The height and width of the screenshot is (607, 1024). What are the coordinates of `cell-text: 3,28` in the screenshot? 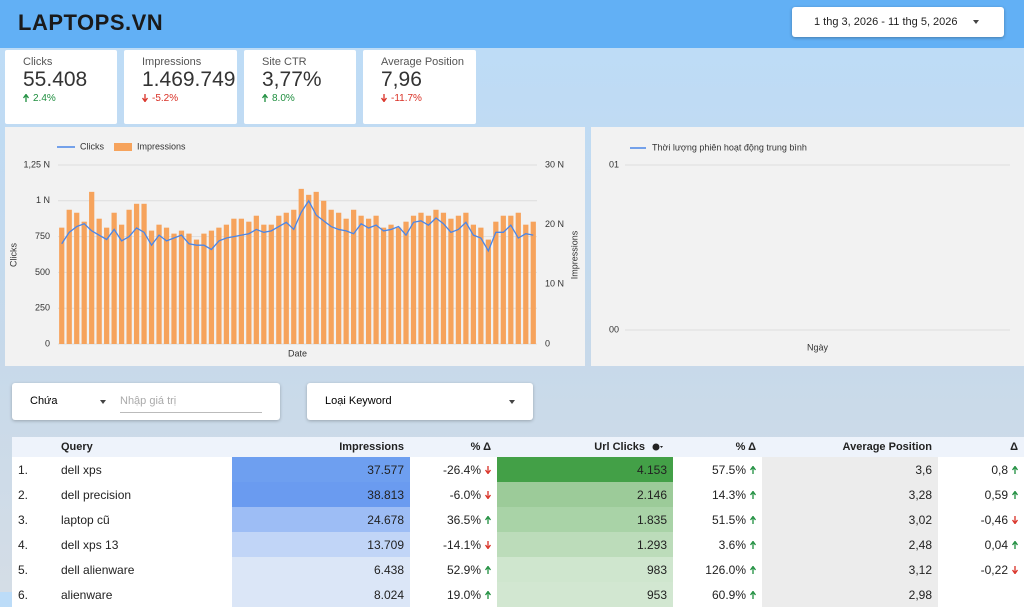 It's located at (920, 494).